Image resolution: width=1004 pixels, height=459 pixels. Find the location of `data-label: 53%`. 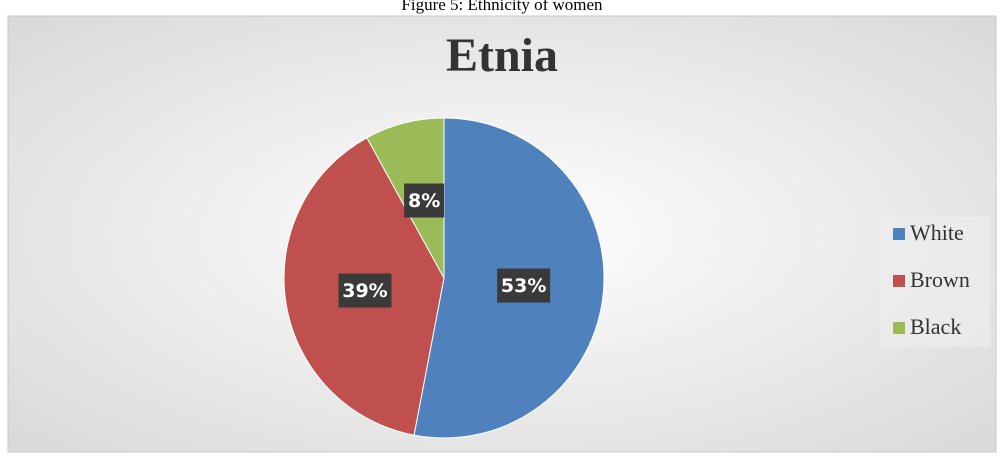

data-label: 53% is located at coordinates (523, 286).